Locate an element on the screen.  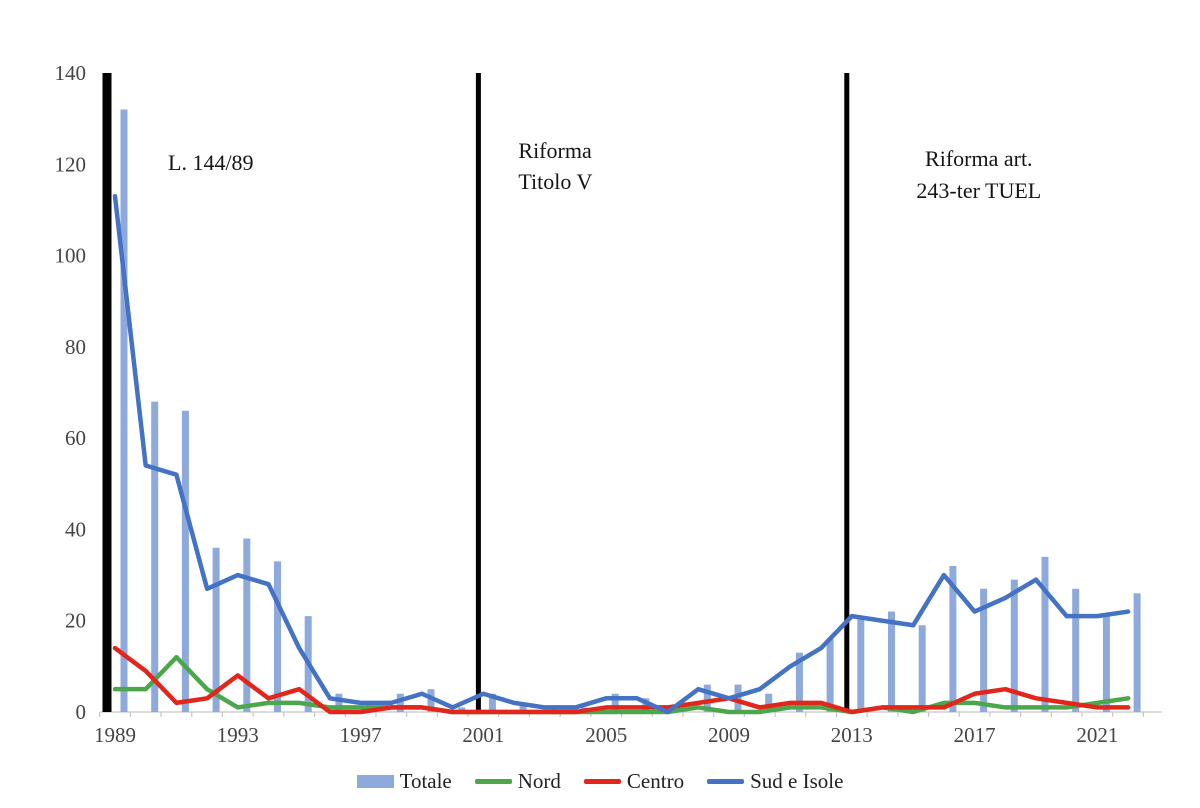
legend-item-sud: Sud e Isole is located at coordinates (775, 781).